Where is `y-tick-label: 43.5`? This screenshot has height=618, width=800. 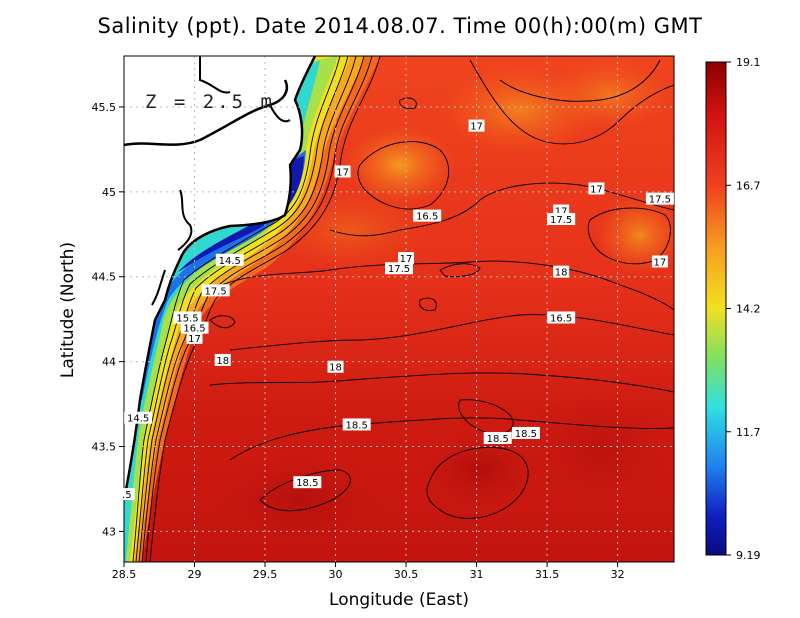 y-tick-label: 43.5 is located at coordinates (104, 447).